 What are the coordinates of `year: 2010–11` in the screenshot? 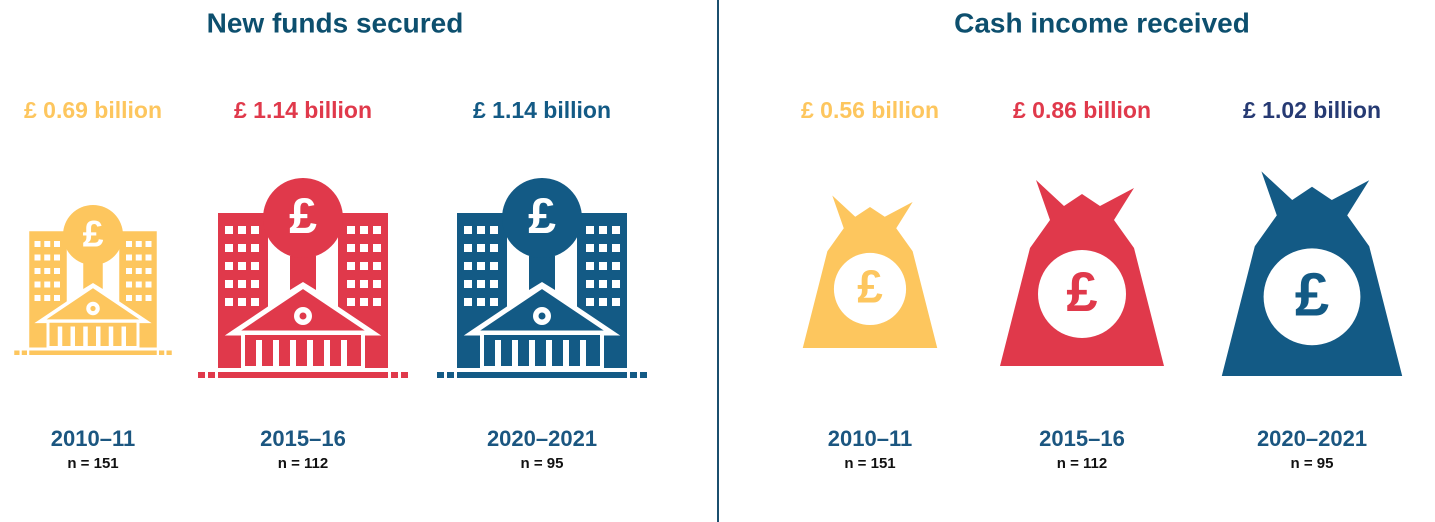 It's located at (870, 438).